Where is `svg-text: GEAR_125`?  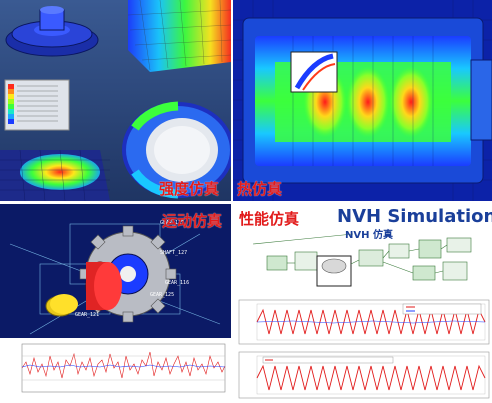 svg-text: GEAR_125 is located at coordinates (162, 295).